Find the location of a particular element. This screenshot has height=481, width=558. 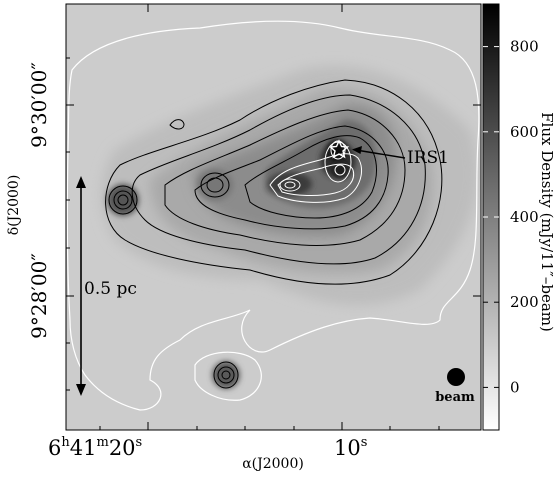

x-tick-label-0: 6h41m20s is located at coordinates (95, 447).